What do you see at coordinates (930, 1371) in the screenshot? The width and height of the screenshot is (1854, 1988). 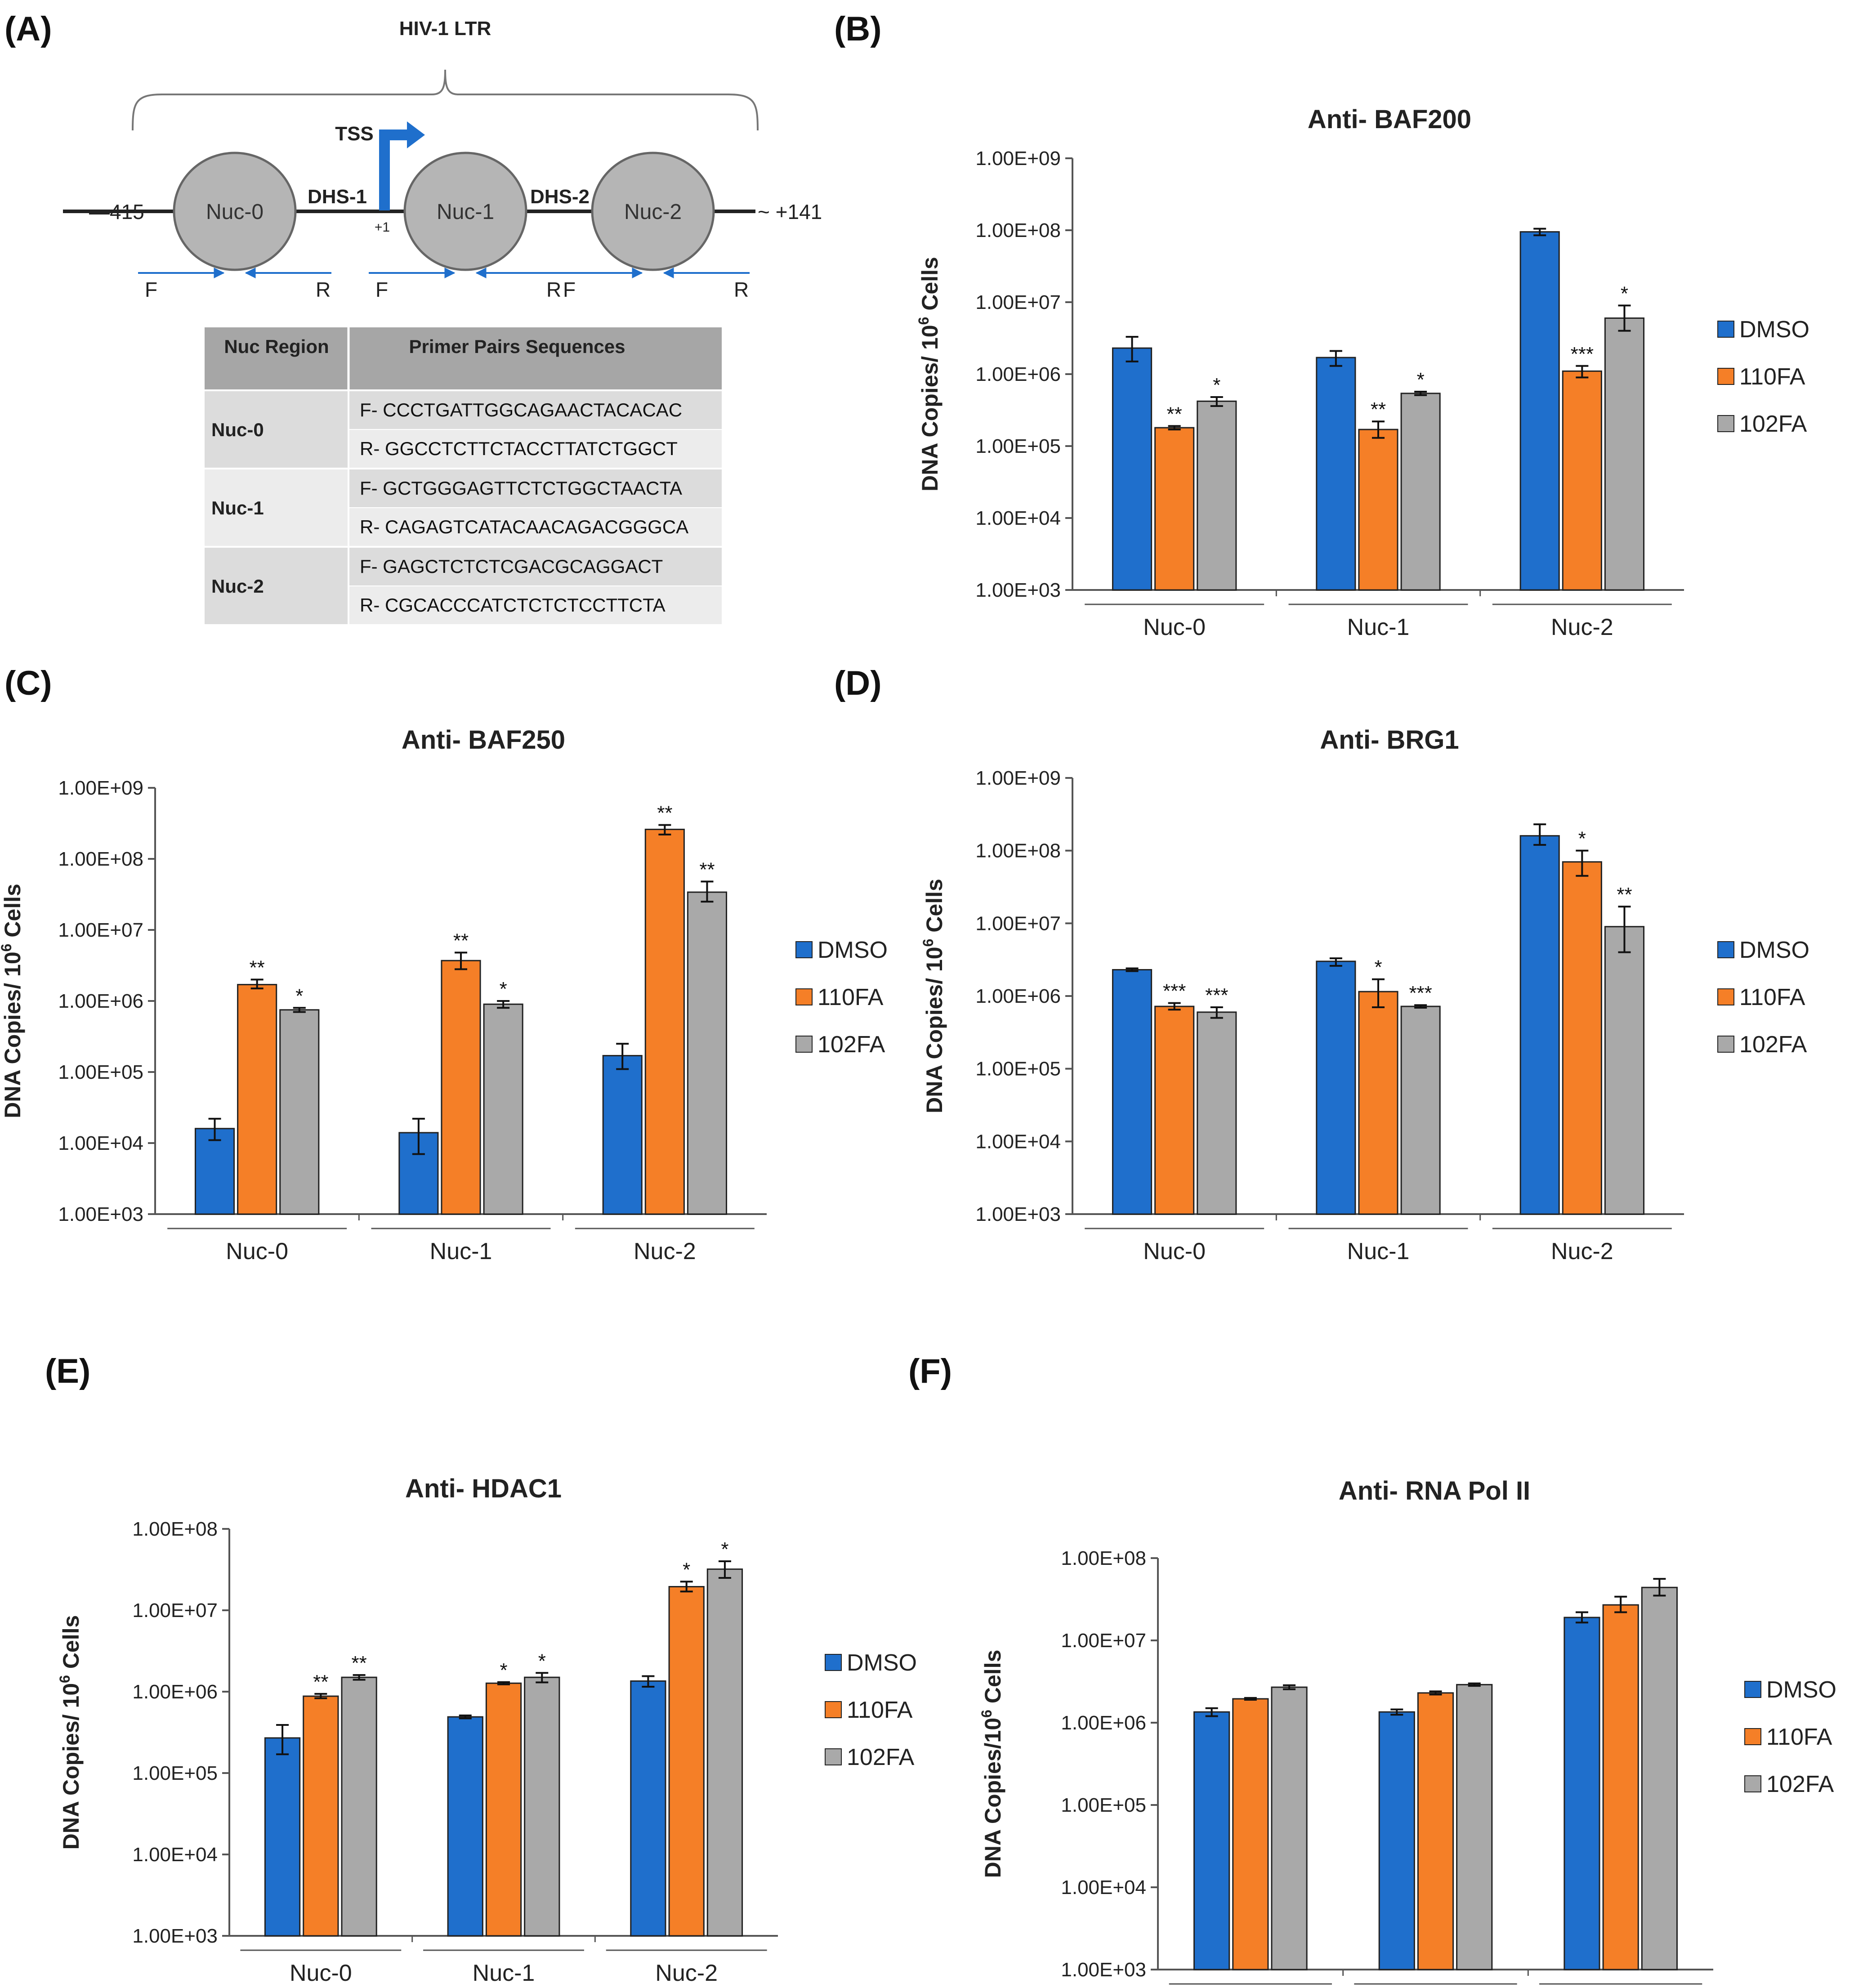 I see `panel-label: (F)` at bounding box center [930, 1371].